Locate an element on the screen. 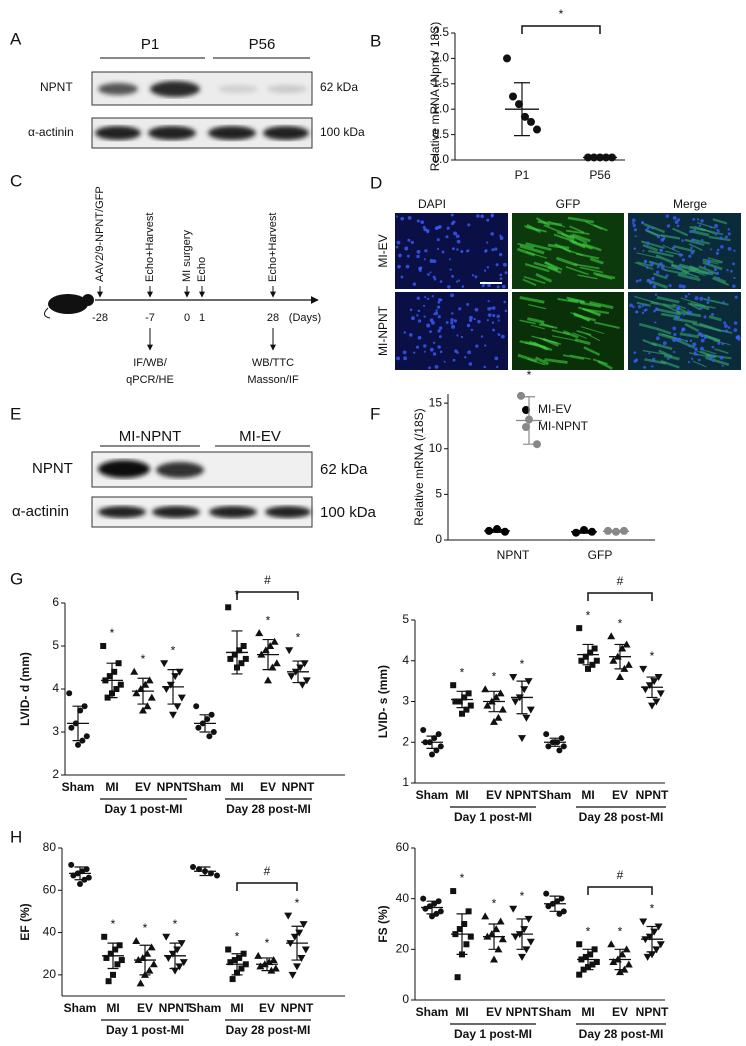 This screenshot has height=1046, width=746. event-label: Echo+Harvest is located at coordinates (150, 247).